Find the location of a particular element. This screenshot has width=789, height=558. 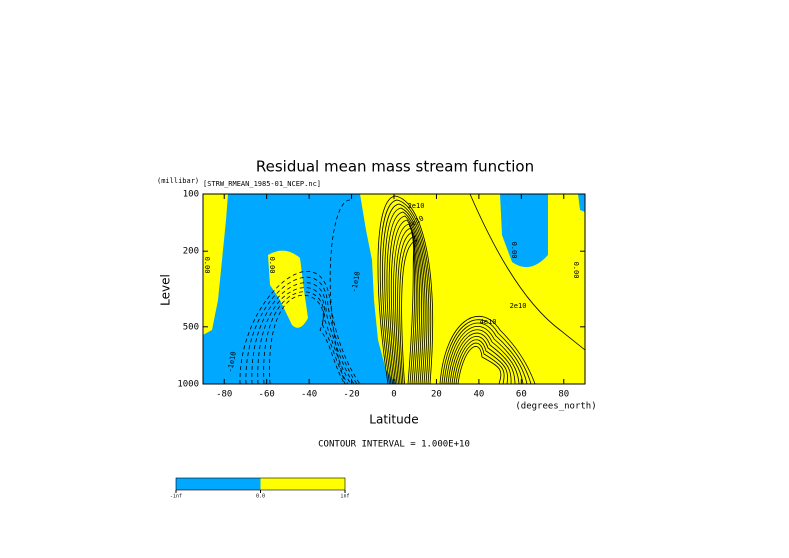

colorbar-label: inf is located at coordinates (344, 497).